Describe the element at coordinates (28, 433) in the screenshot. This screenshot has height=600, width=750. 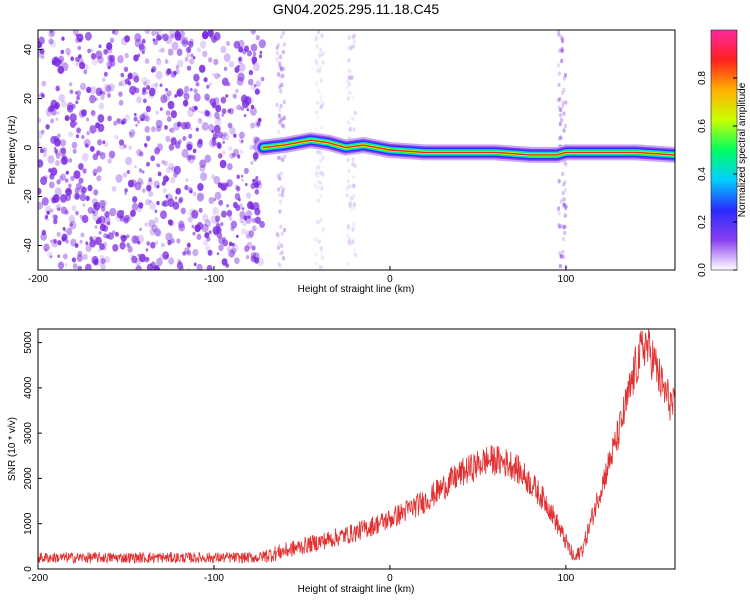
I see `snr-y-tick-label: 3000` at that location.